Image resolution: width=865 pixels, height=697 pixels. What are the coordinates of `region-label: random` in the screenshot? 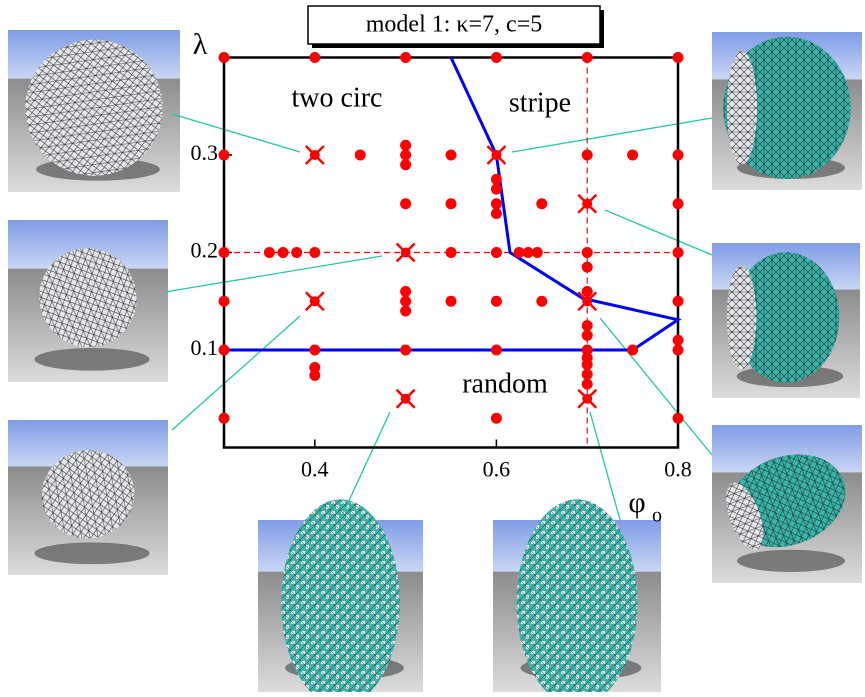 It's located at (505, 383).